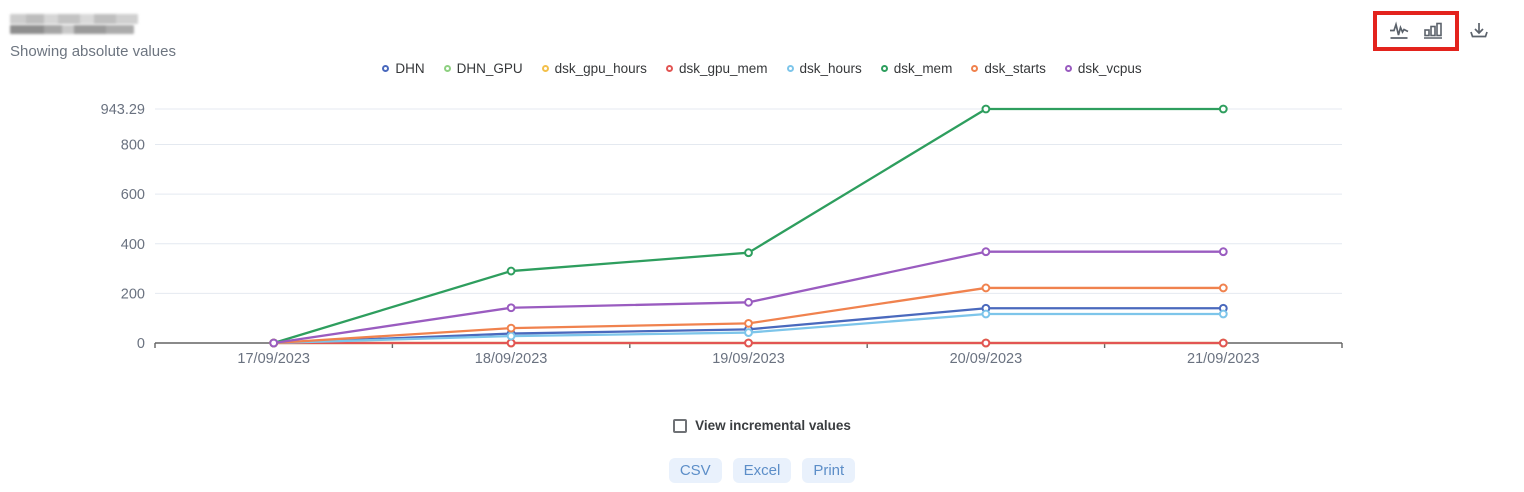  I want to click on export-buttons-row: CSV Excel Print, so click(762, 470).